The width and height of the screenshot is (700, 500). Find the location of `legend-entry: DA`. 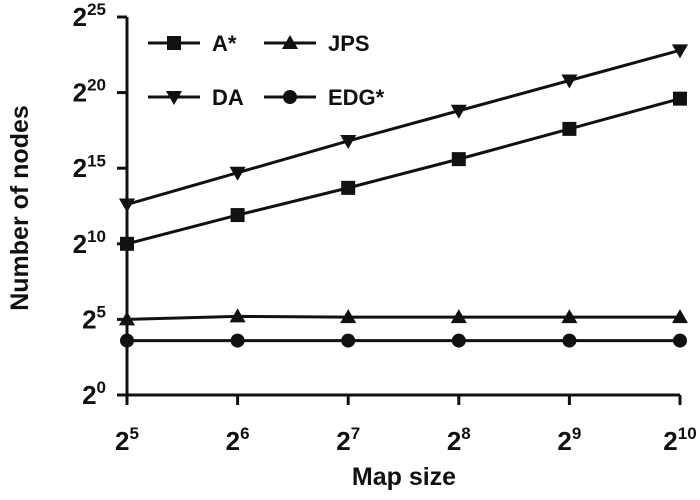

legend-entry: DA is located at coordinates (196, 97).